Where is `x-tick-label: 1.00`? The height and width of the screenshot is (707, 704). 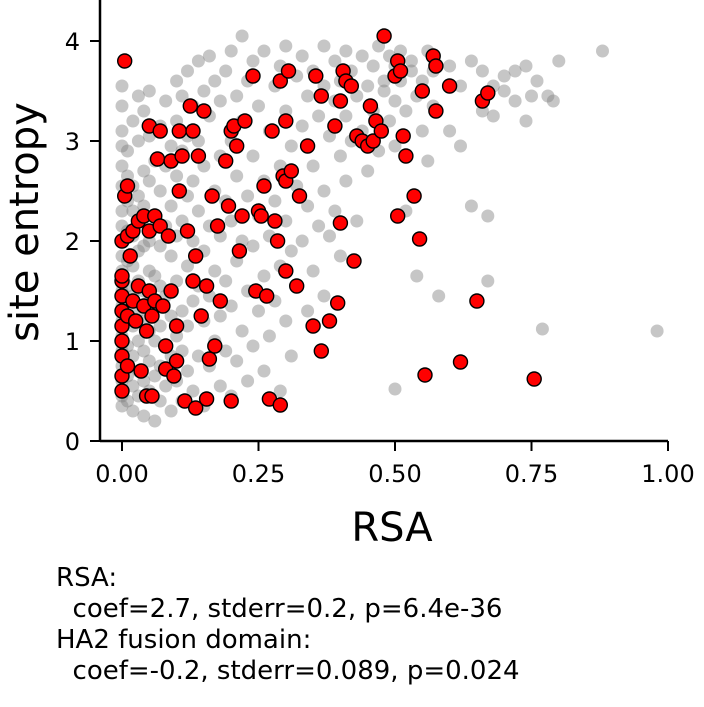
x-tick-label: 1.00 is located at coordinates (667, 474).